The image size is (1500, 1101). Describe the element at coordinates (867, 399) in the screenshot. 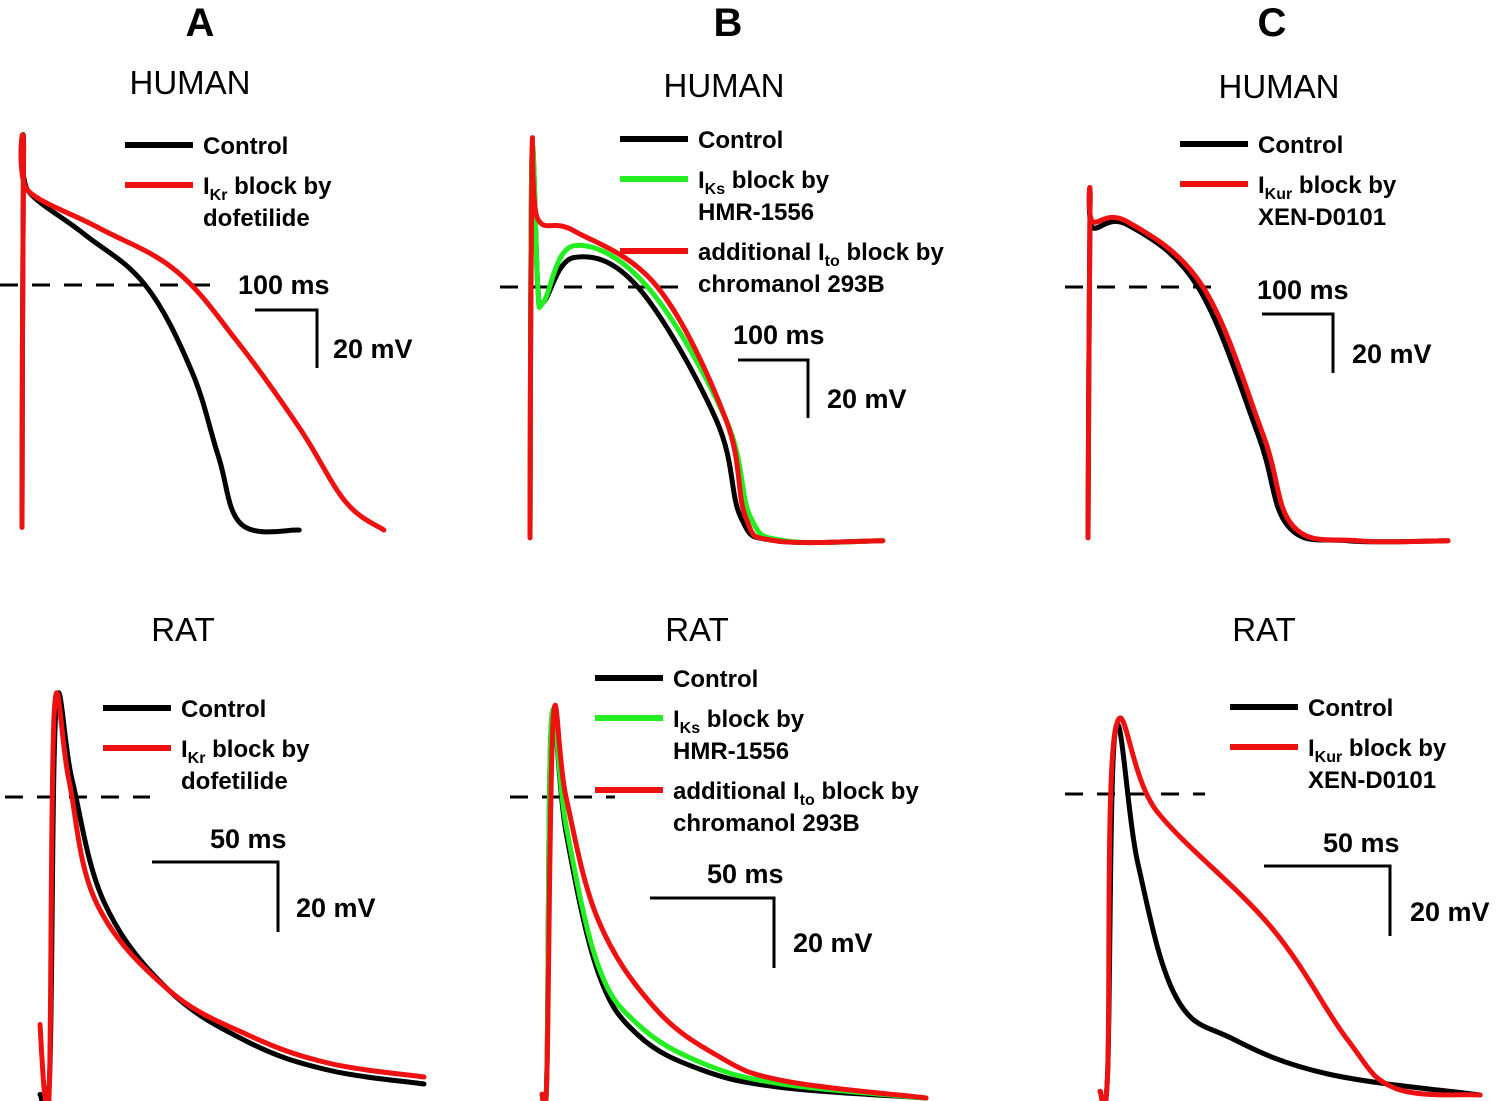

I see `scale-volt-b-top: 20 mV` at that location.